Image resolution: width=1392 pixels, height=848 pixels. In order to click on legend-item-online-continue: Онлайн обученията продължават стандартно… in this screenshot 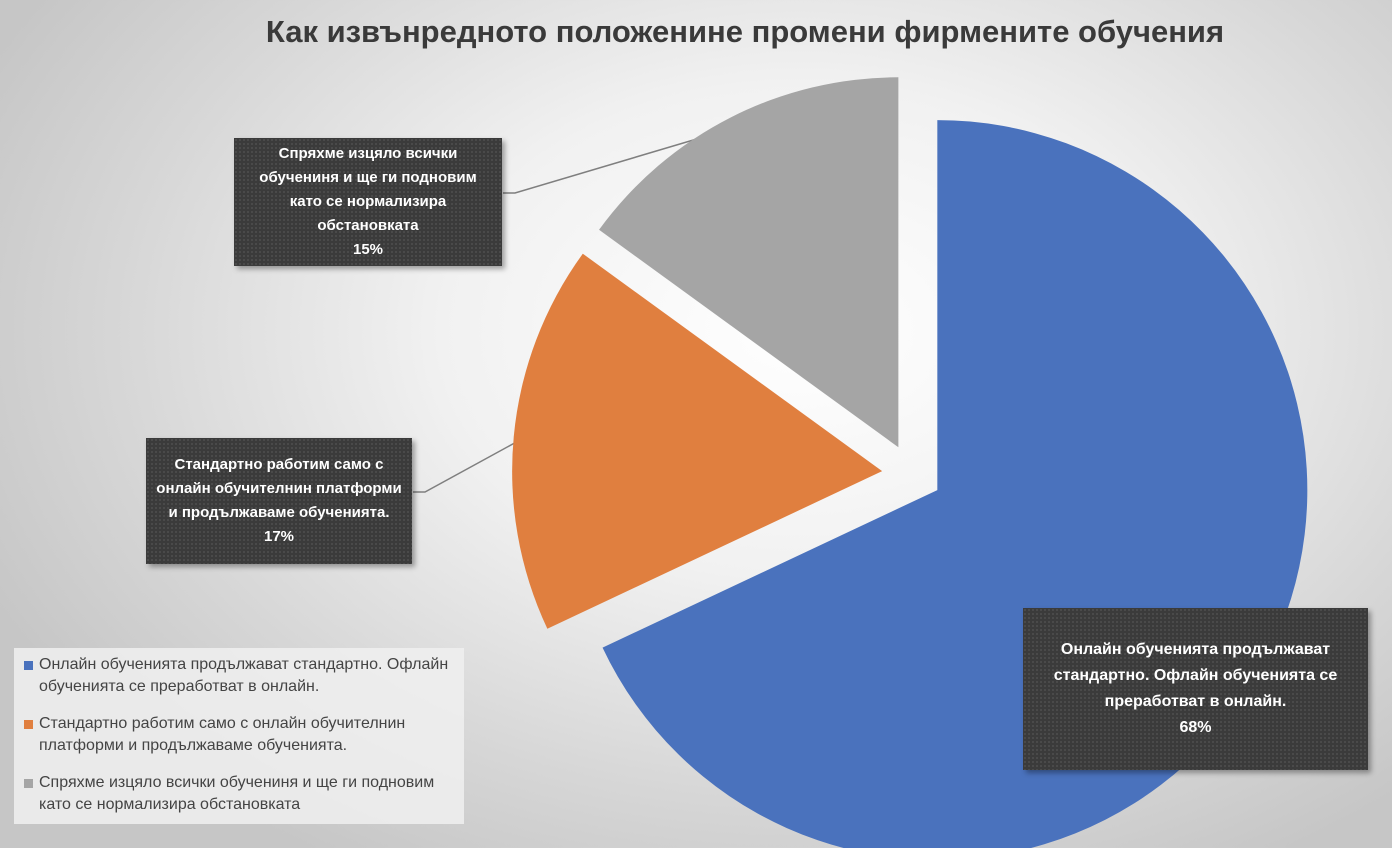, I will do `click(239, 676)`.